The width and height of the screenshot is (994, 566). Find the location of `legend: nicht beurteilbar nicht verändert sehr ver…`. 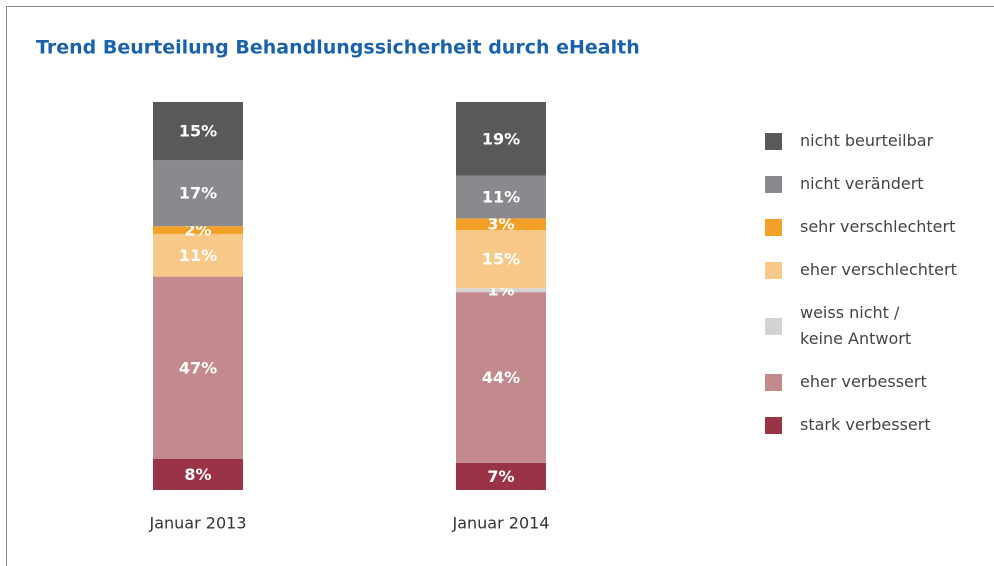

legend: nicht beurteilbar nicht verändert sehr ver… is located at coordinates (861, 283).